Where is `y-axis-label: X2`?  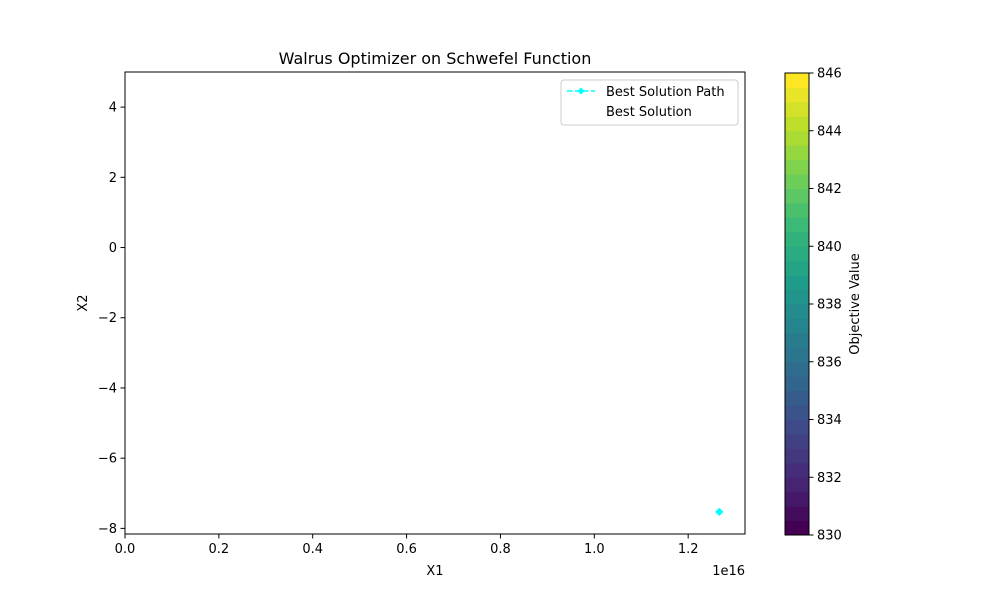
y-axis-label: X2 is located at coordinates (83, 302).